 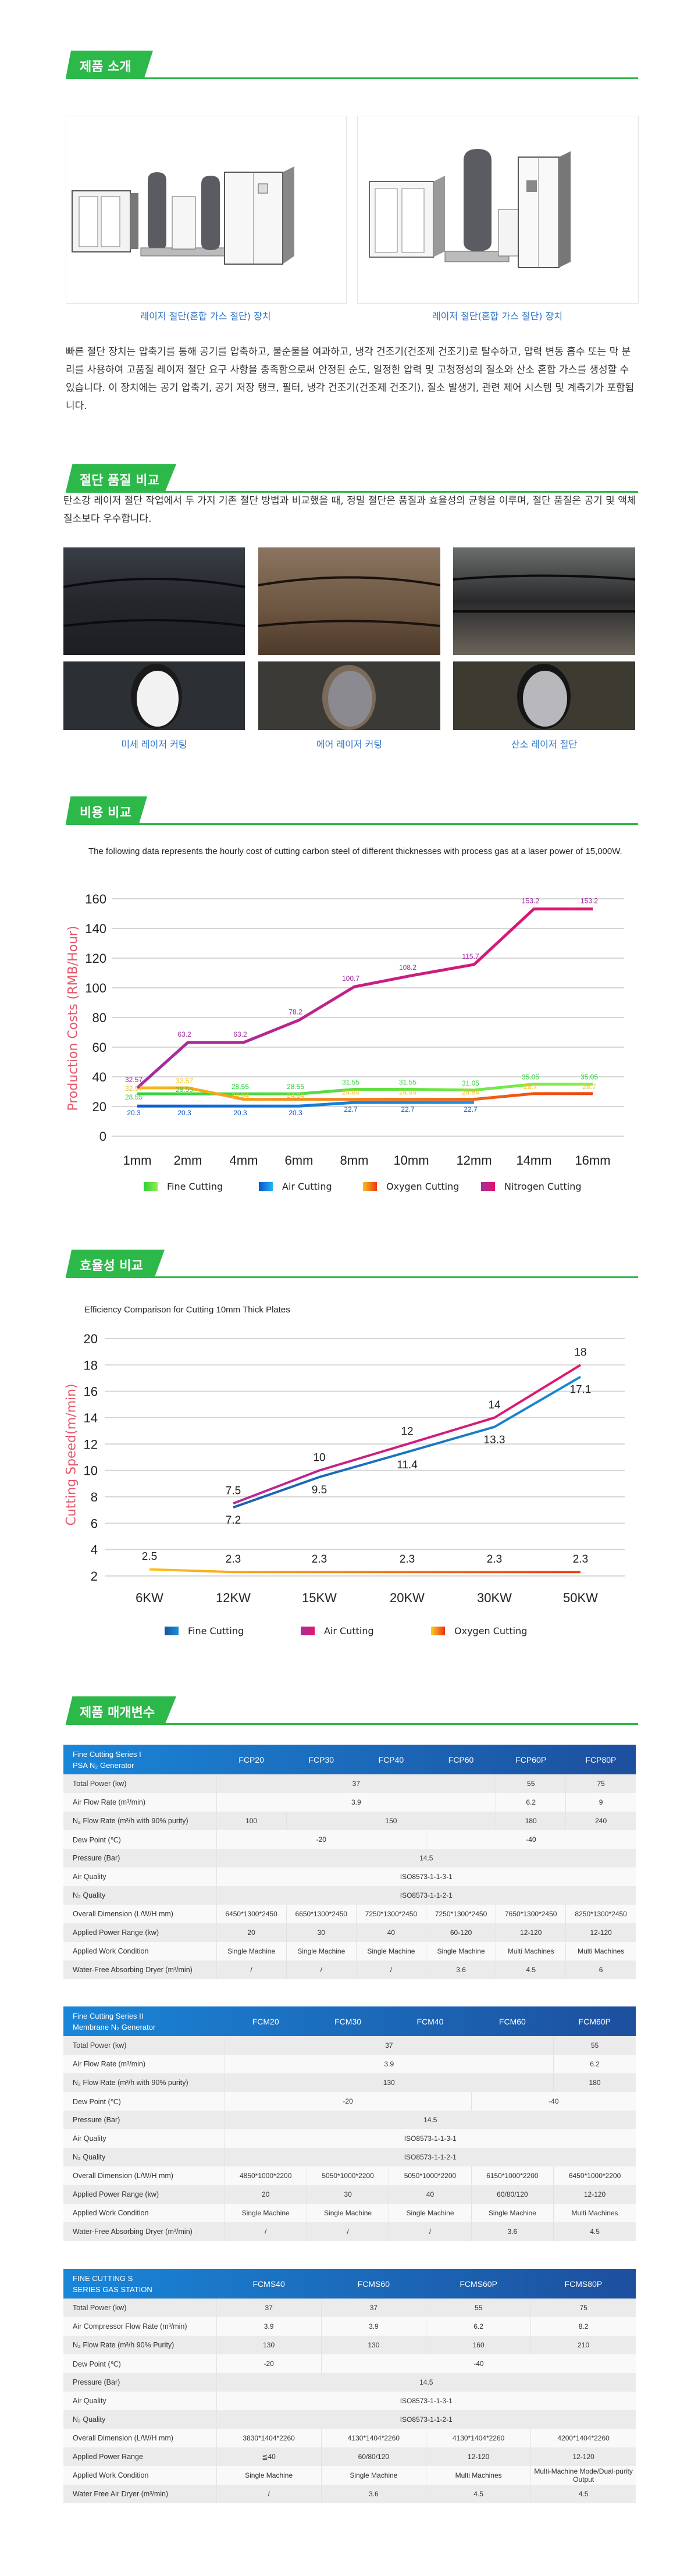 What do you see at coordinates (95, 928) in the screenshot?
I see `y-tick-label: 140` at bounding box center [95, 928].